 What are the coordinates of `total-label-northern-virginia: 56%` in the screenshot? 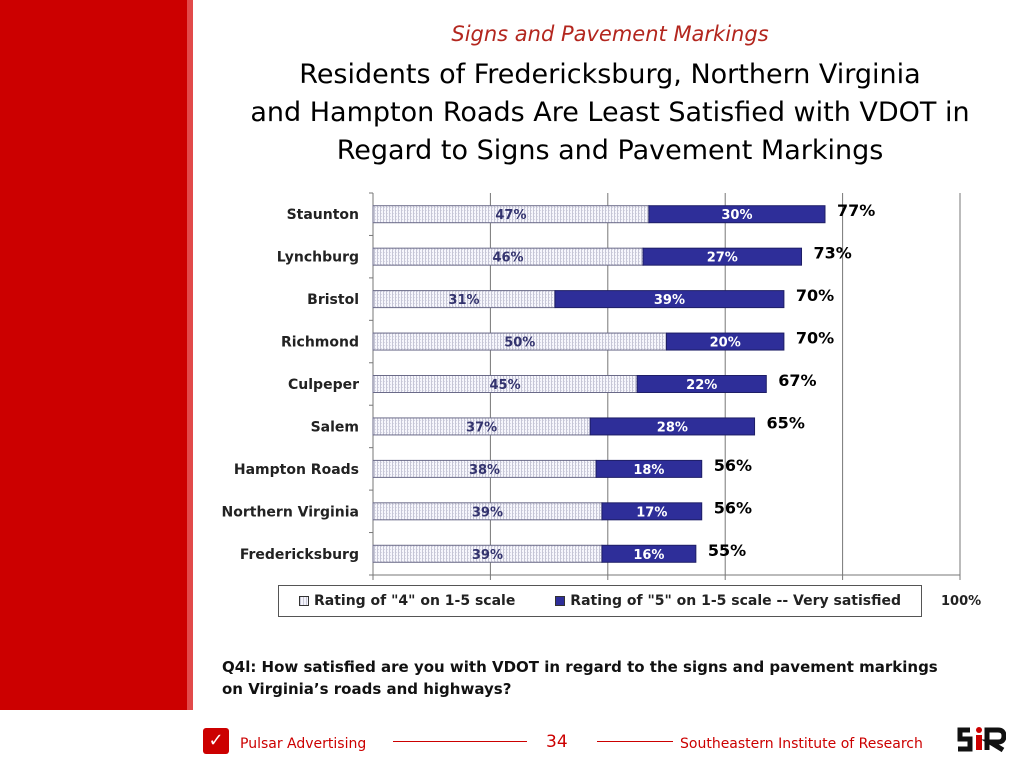 It's located at (733, 507).